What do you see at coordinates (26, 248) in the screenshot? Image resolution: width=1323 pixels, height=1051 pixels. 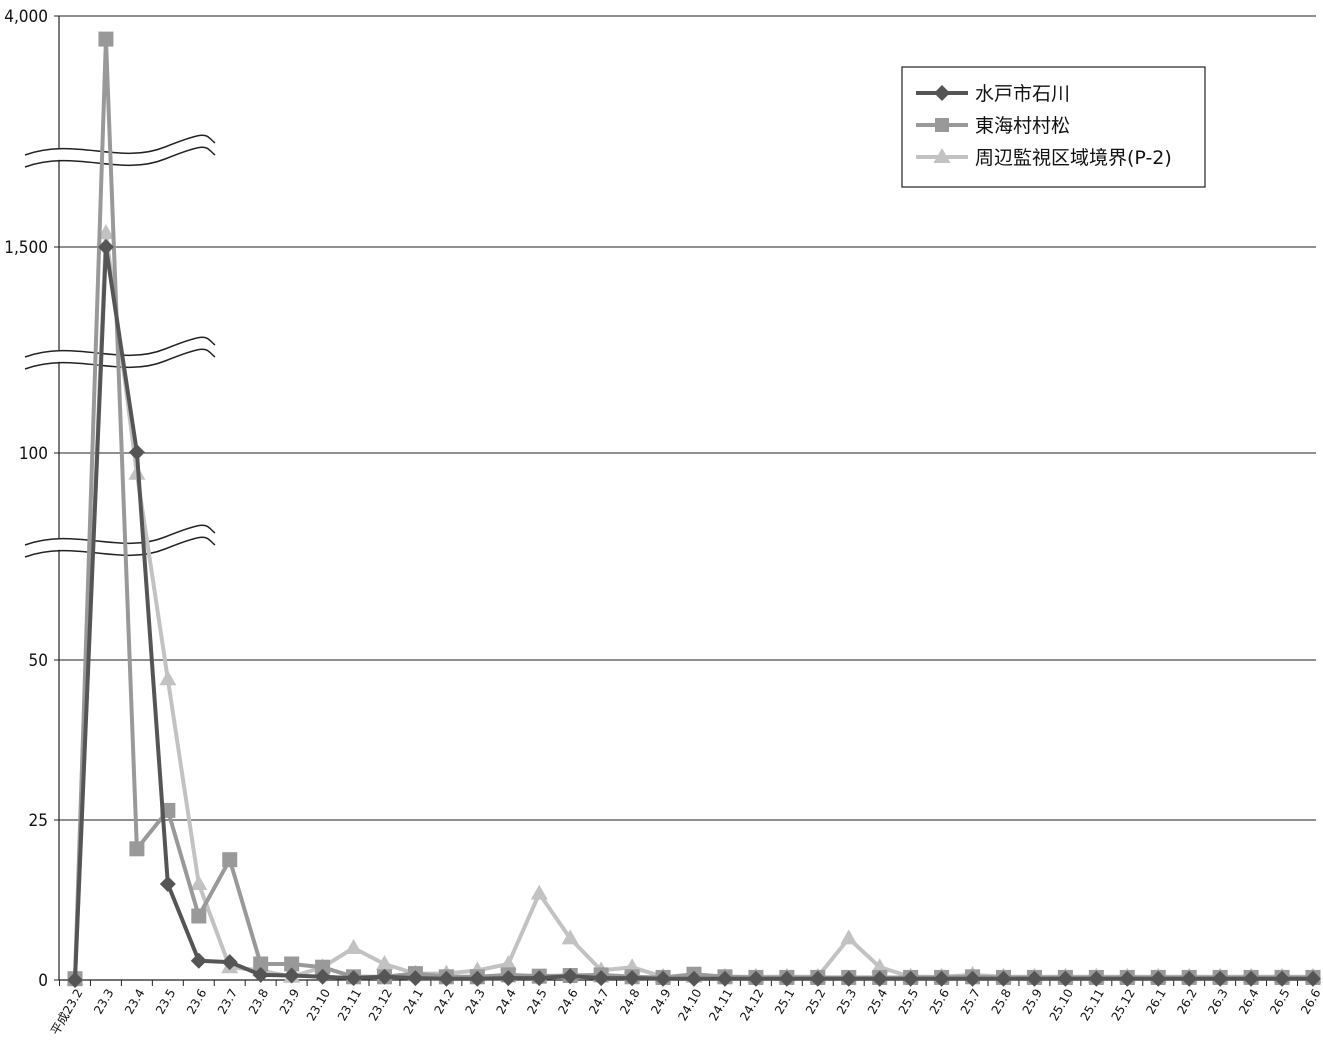 I see `y-tick-label: 1,500` at bounding box center [26, 248].